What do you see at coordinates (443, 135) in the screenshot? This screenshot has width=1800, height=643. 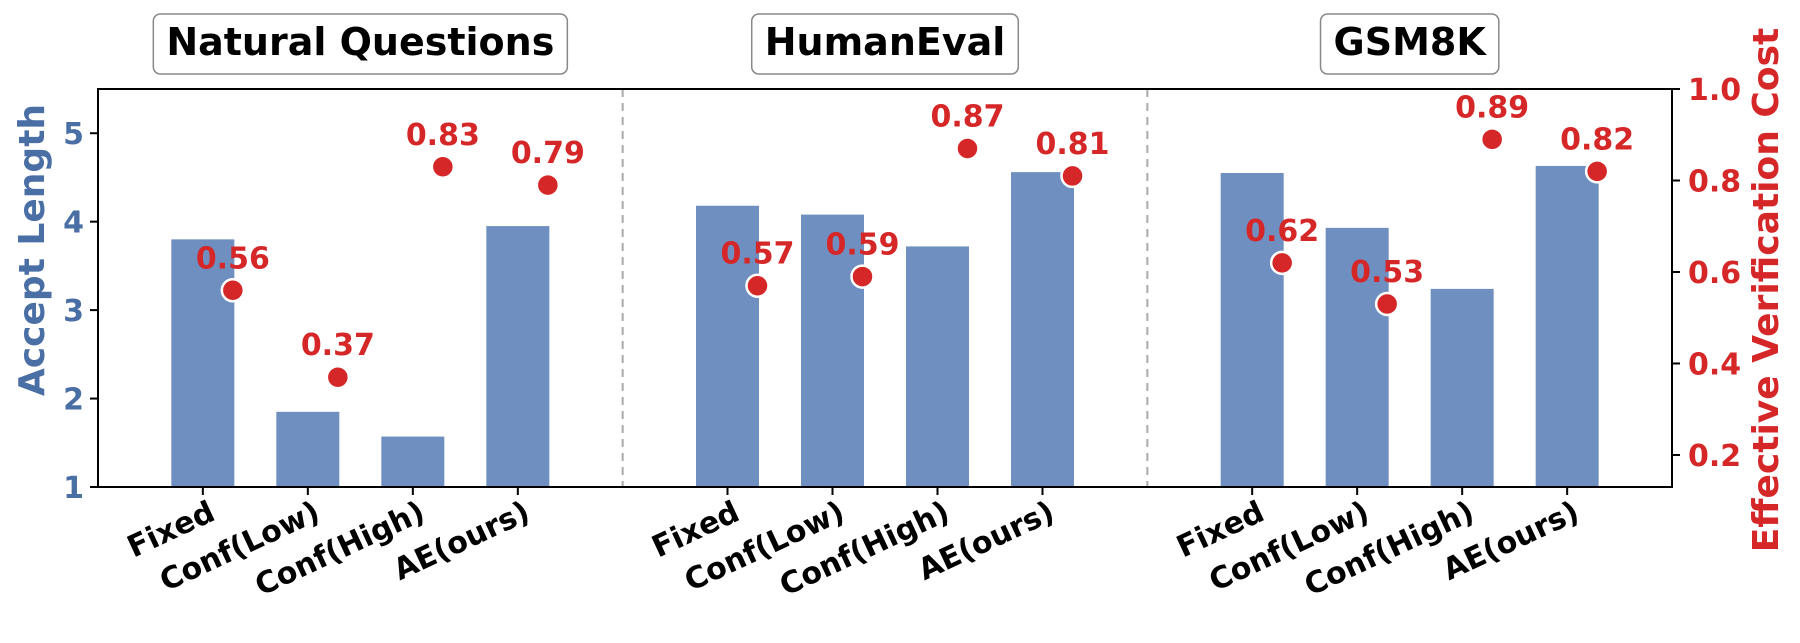 I see `verification-cost-label: 0.83` at bounding box center [443, 135].